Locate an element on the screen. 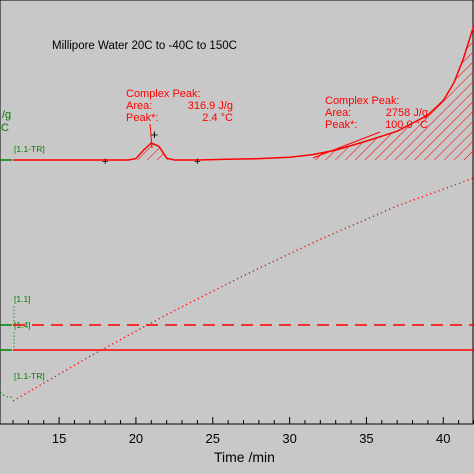 This screenshot has height=474, width=474. x-tick-label: 25 is located at coordinates (213, 438).